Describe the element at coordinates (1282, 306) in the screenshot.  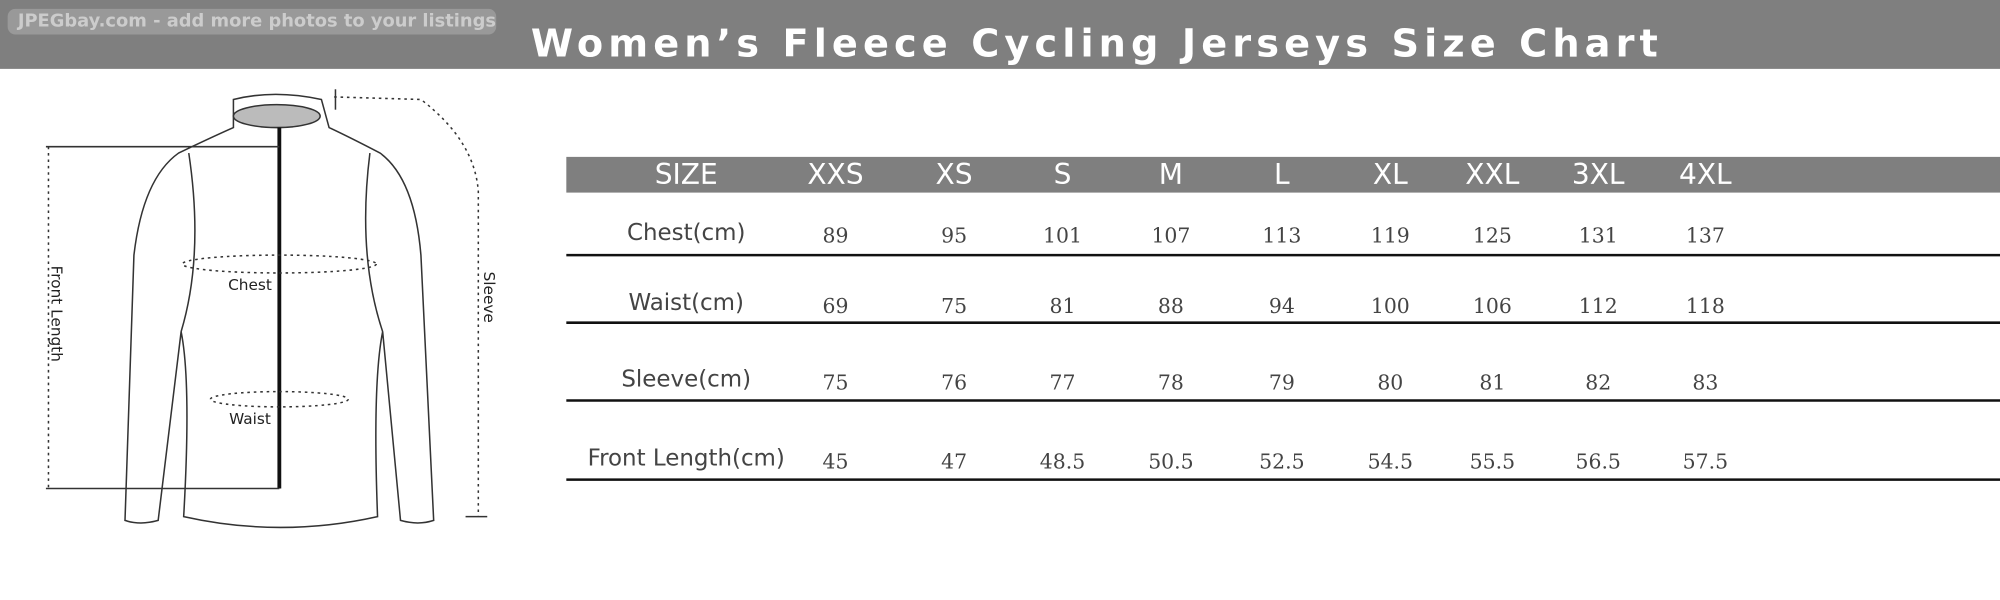
I see `value-cell: 94` at that location.